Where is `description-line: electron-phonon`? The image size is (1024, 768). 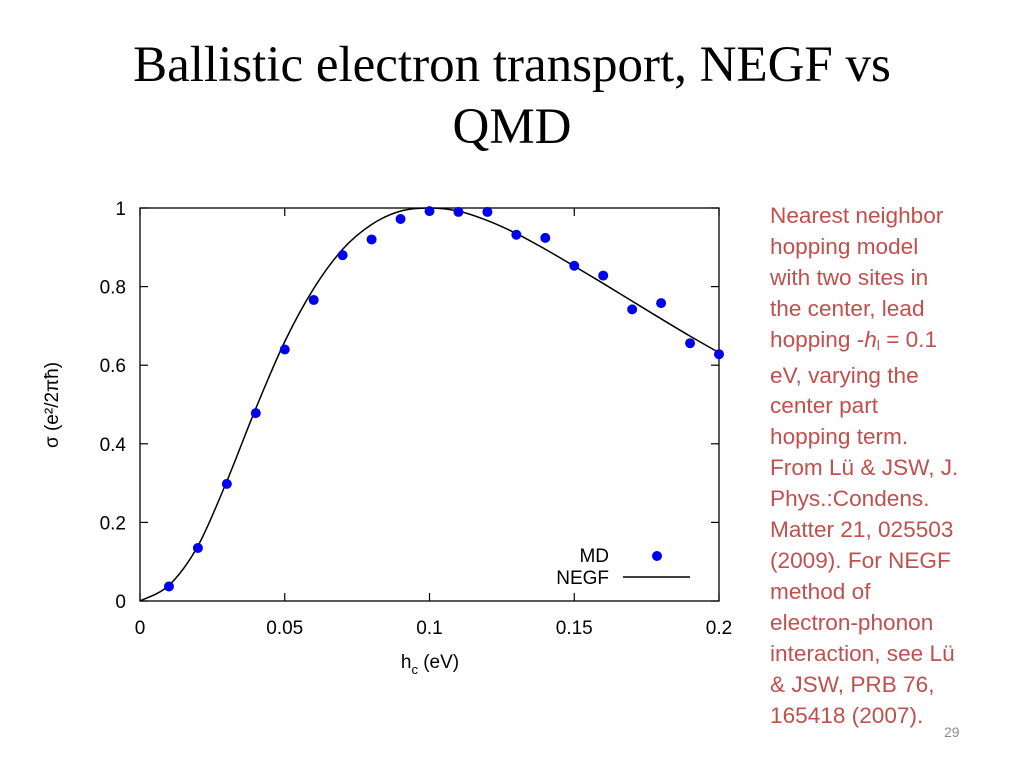 description-line: electron-phonon is located at coordinates (852, 622).